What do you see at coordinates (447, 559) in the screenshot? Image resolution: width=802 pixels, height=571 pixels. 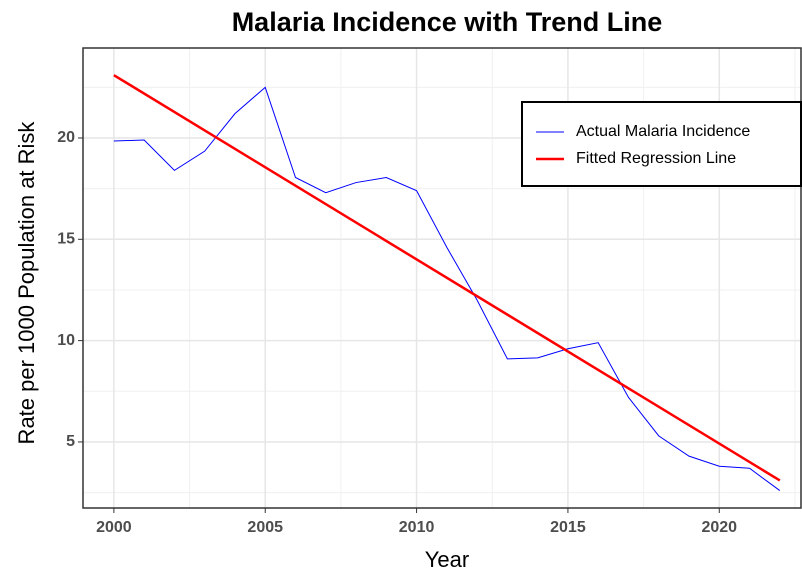 I see `x-axis-label: Year` at bounding box center [447, 559].